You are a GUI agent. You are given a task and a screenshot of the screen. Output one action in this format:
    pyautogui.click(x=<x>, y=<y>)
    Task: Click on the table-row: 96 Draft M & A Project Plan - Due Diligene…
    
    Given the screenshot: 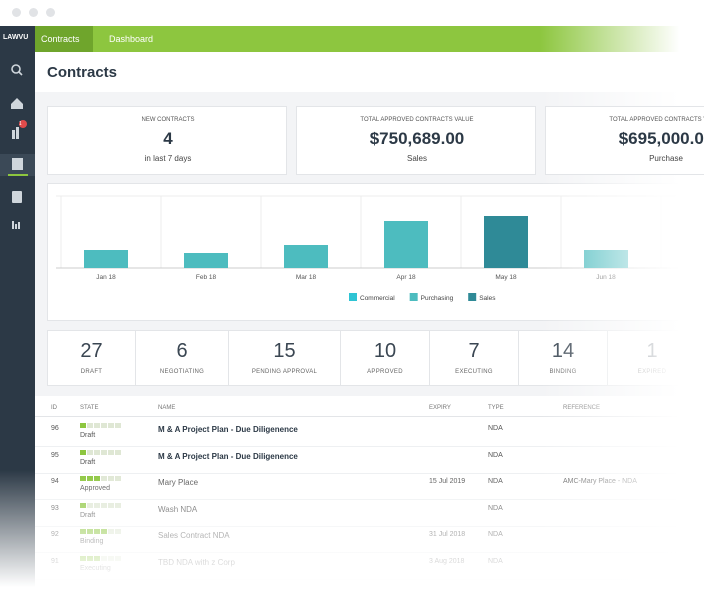 What is the action you would take?
    pyautogui.click(x=369, y=433)
    